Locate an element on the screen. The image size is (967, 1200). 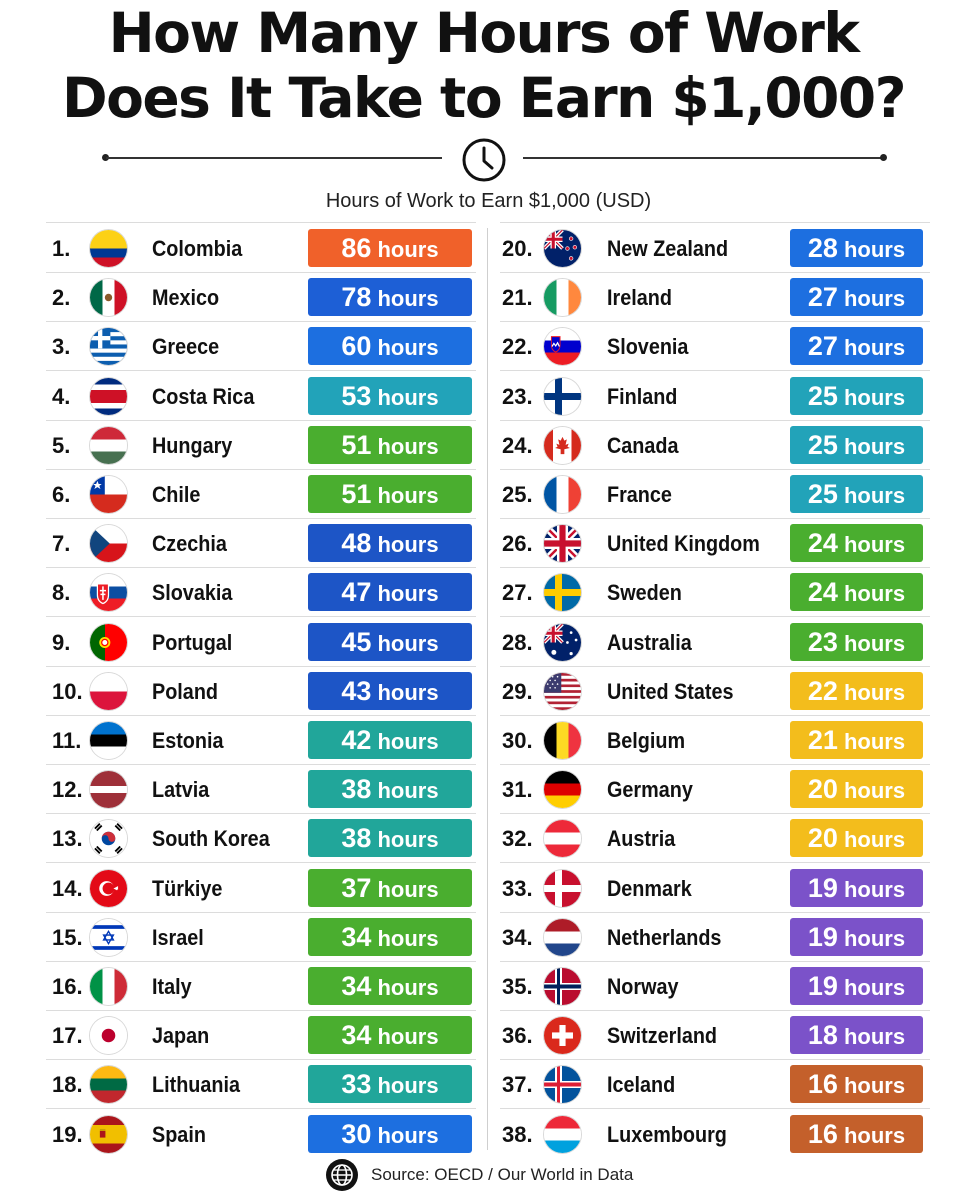
hours-value: 37 is located at coordinates (356, 887).